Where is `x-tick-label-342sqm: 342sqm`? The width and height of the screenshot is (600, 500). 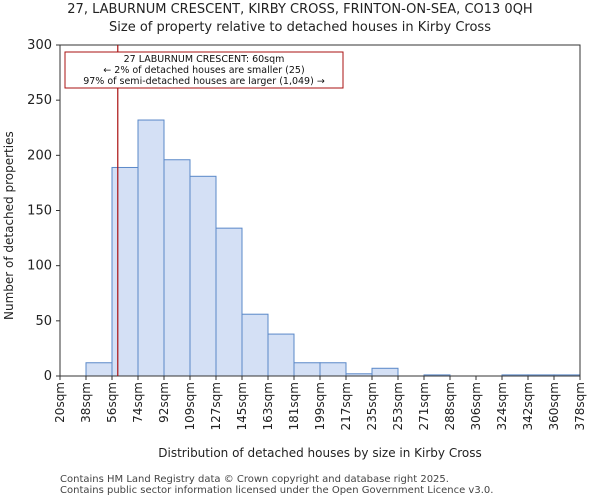
x-tick-label-342sqm: 342sqm is located at coordinates (528, 406).